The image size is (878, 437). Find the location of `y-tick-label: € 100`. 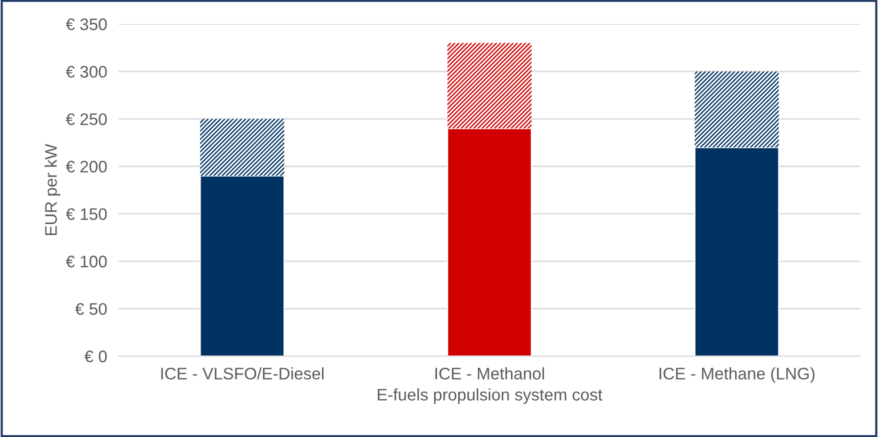

y-tick-label: € 100 is located at coordinates (86, 262).